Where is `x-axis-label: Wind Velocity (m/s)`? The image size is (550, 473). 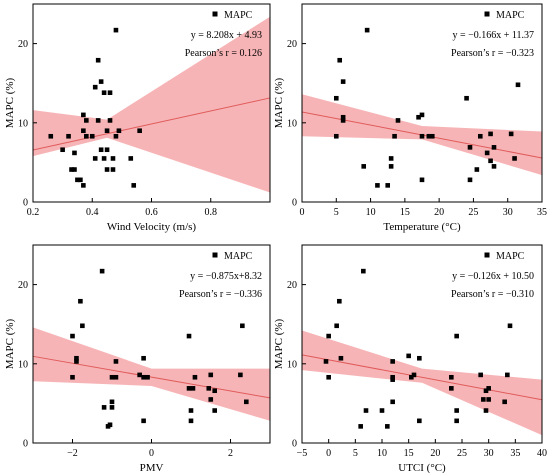
x-axis-label: Wind Velocity (m/s) is located at coordinates (152, 227).